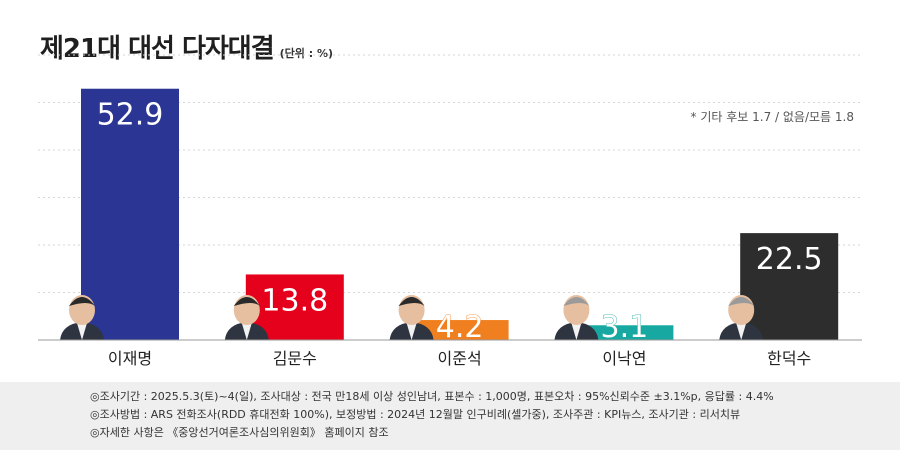  What do you see at coordinates (130, 358) in the screenshot?
I see `category-label: 이재명` at bounding box center [130, 358].